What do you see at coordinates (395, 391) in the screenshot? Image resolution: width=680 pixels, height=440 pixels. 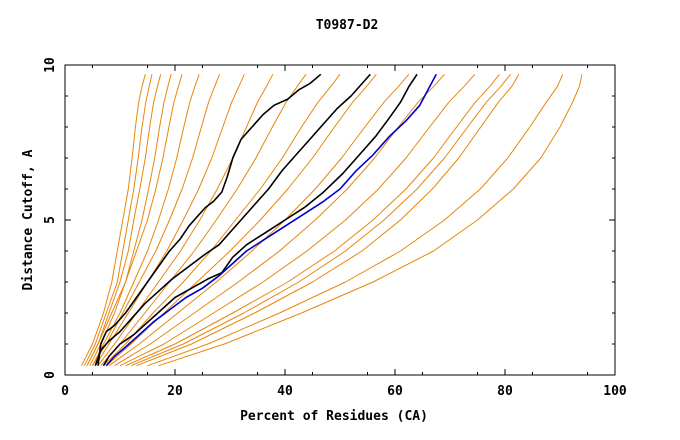 I see `x-tick-label: 60` at bounding box center [395, 391].